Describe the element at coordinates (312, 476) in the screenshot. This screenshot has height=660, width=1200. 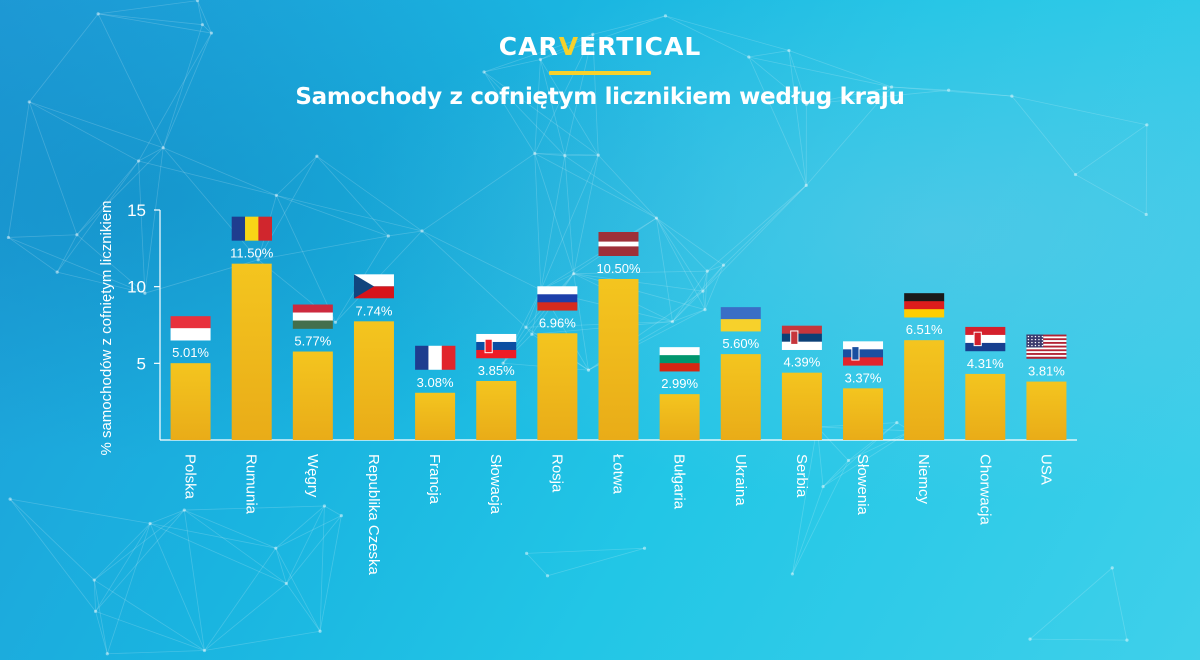
I see `x-tick-label: Węgry` at that location.